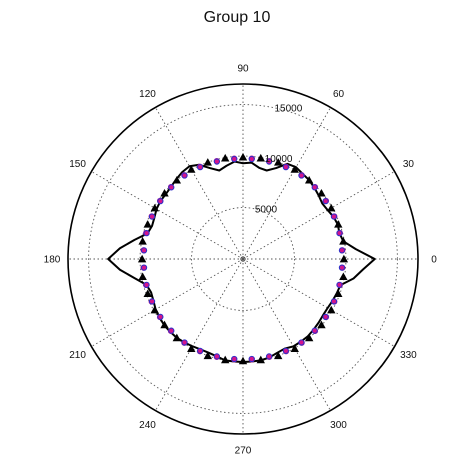 The height and width of the screenshot is (474, 474). I want to click on angle-tick-label: 180, so click(52, 260).